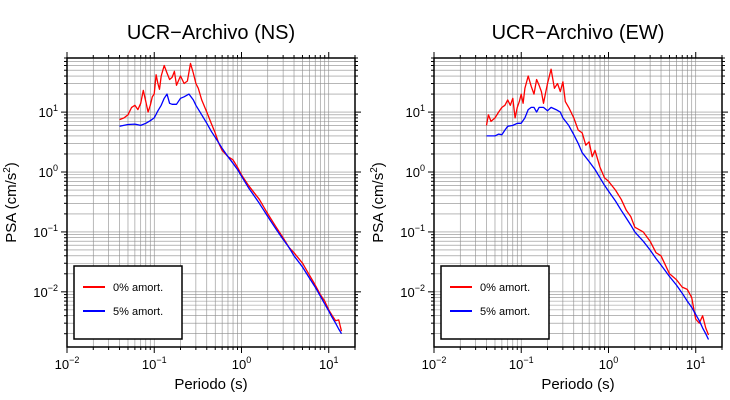 This screenshot has height=400, width=730. Describe the element at coordinates (578, 33) in the screenshot. I see `chart-title: UCR−Archivo (EW)` at that location.